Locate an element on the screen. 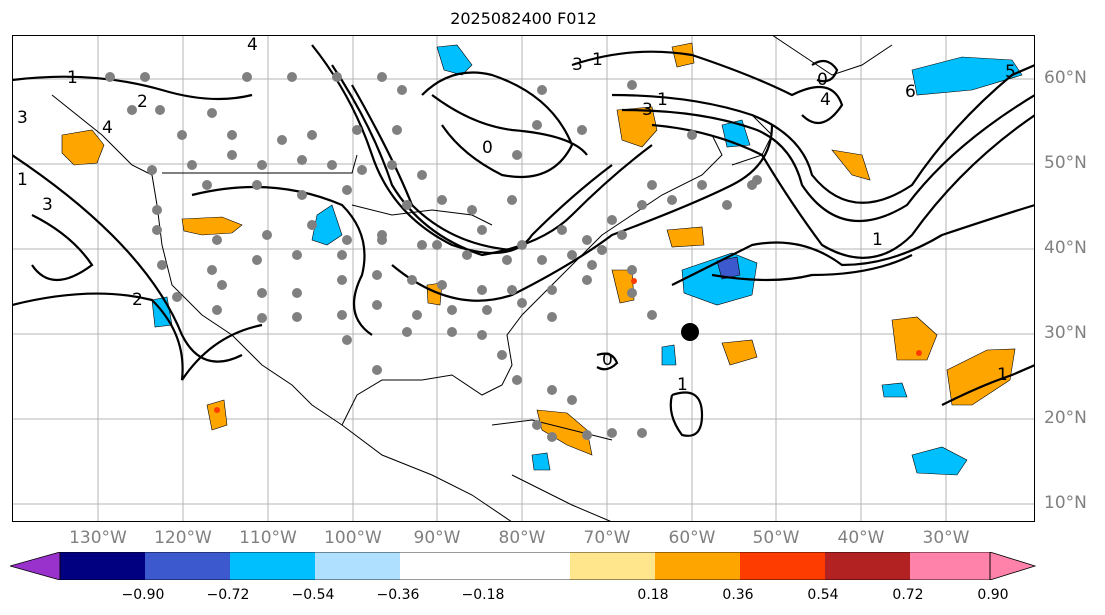 This screenshot has height=615, width=1105. lon-label: 90°W is located at coordinates (437, 538).